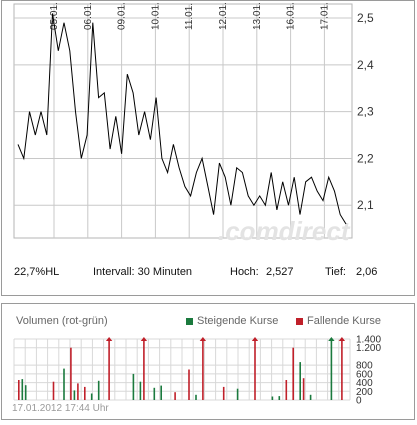  What do you see at coordinates (122, 16) in the screenshot?
I see `date-label: 09.01.` at bounding box center [122, 16].